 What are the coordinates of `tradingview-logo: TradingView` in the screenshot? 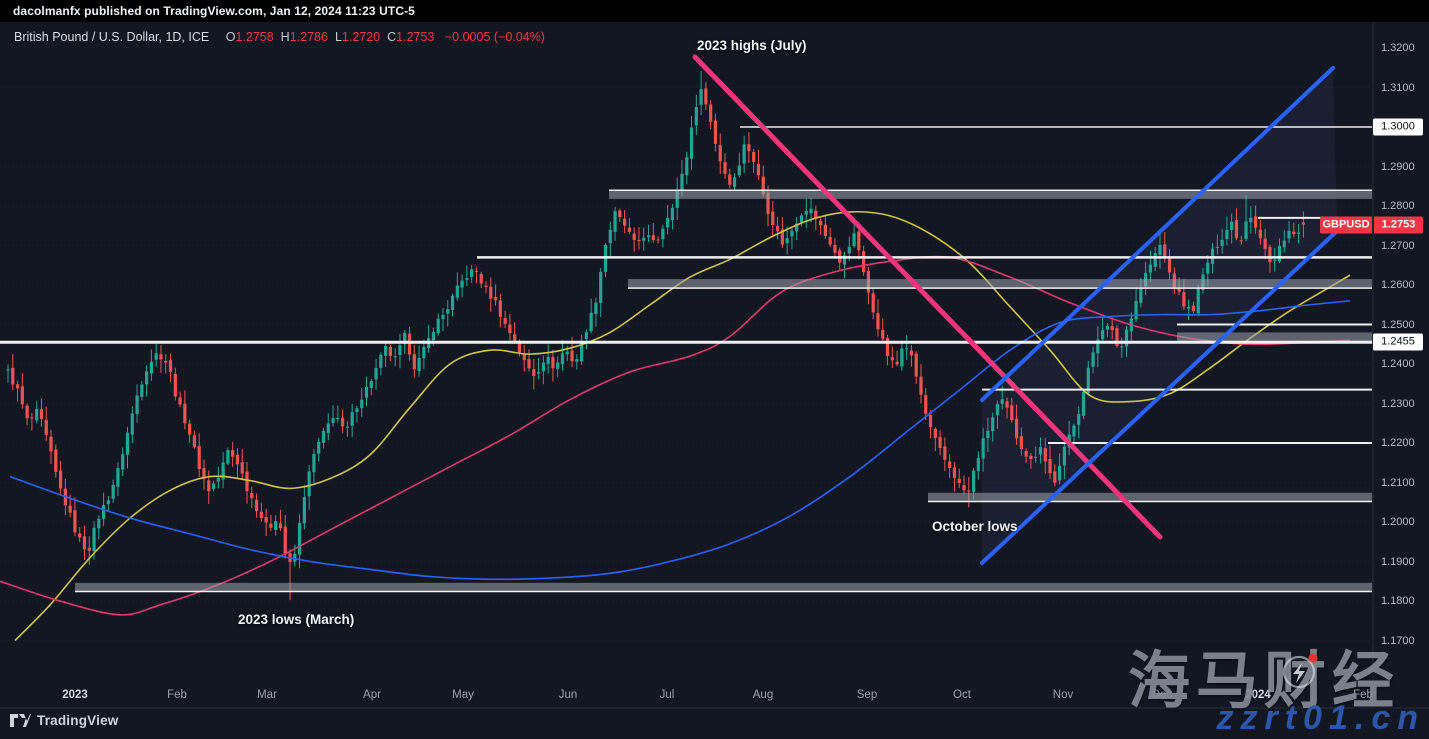 It's located at (64, 720).